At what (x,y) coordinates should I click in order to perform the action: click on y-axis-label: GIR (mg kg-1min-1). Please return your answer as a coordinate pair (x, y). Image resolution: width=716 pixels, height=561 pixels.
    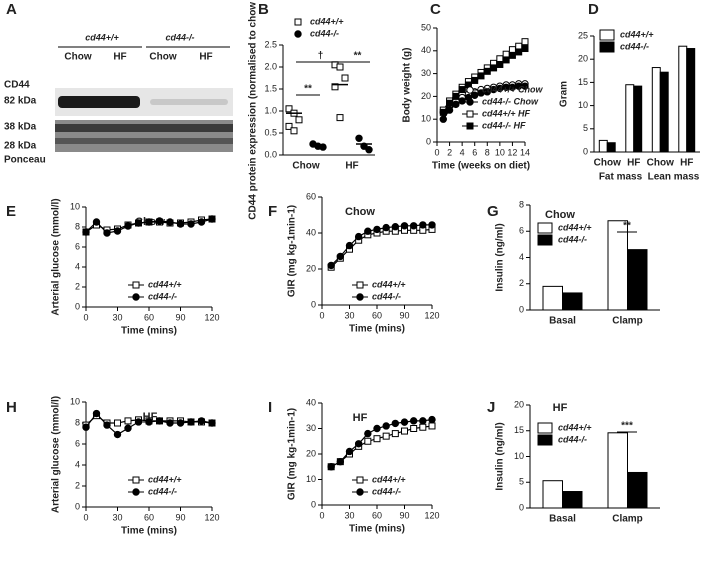
    Looking at the image, I should click on (292, 454).